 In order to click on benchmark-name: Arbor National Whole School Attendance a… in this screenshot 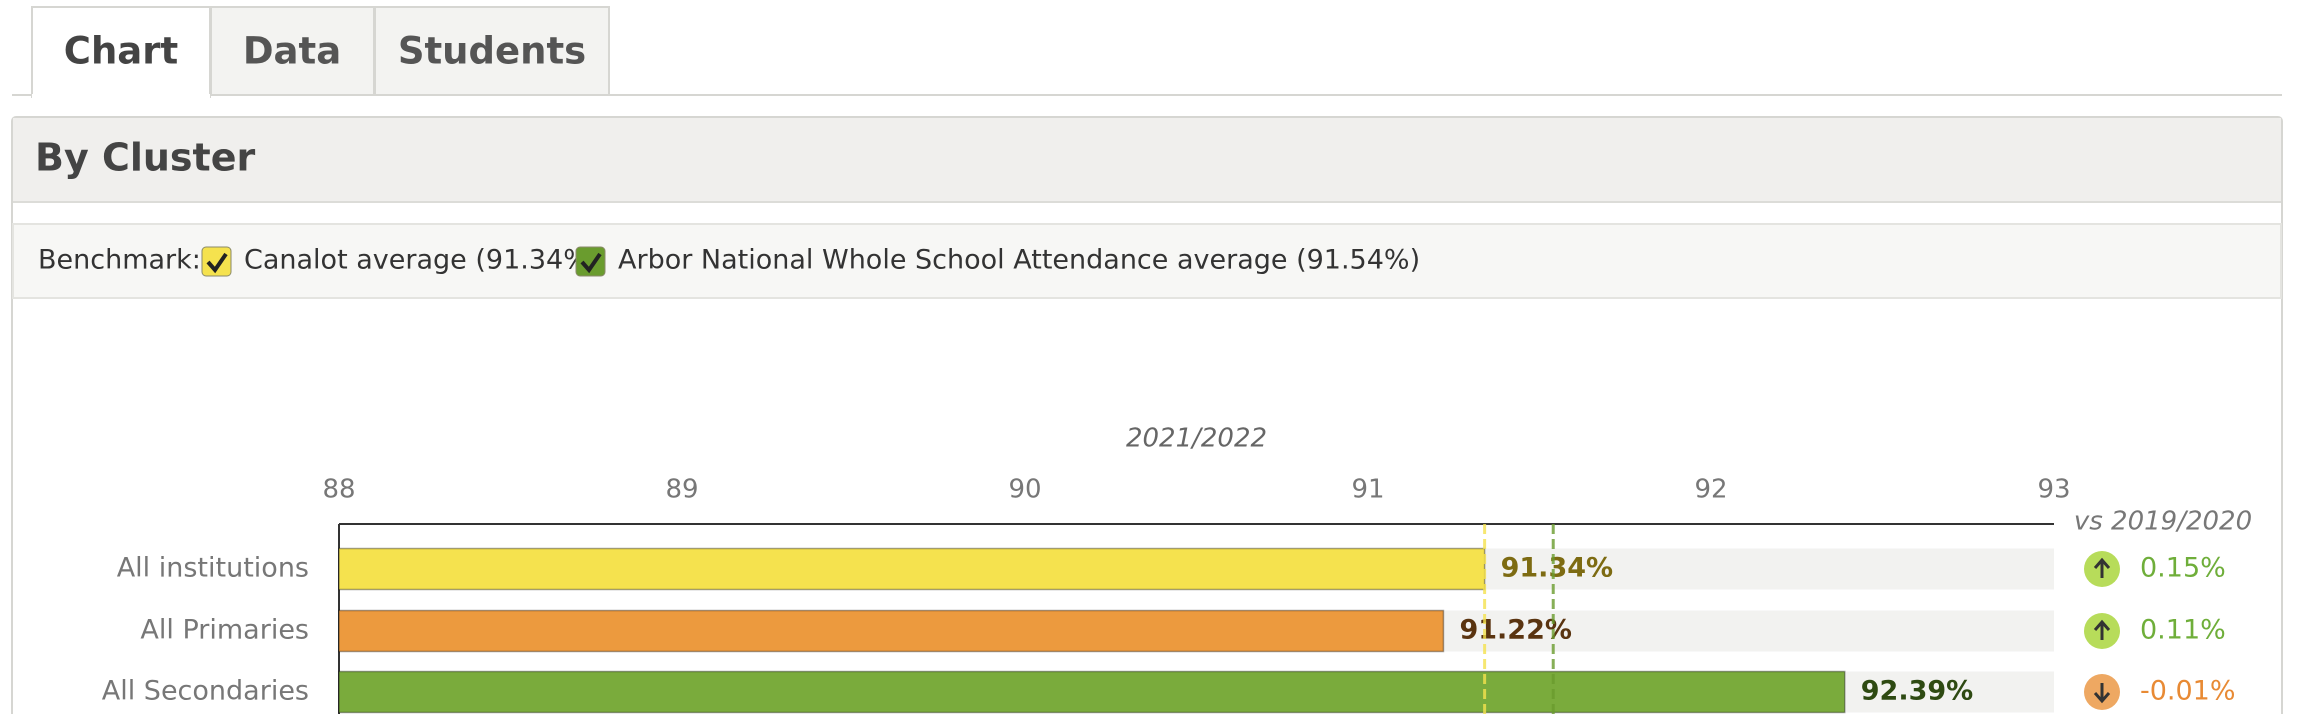, I will do `click(1019, 260)`.